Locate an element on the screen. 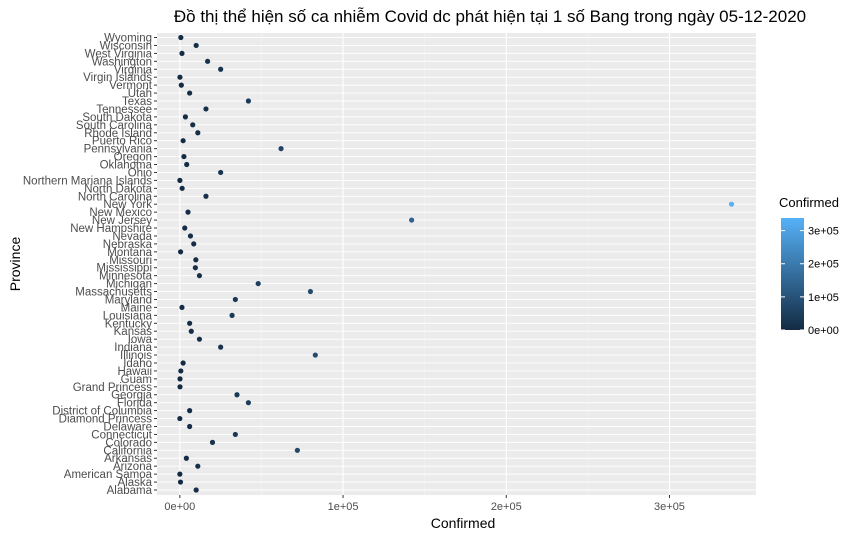  y-tick-label: Oklahoma is located at coordinates (126, 166).